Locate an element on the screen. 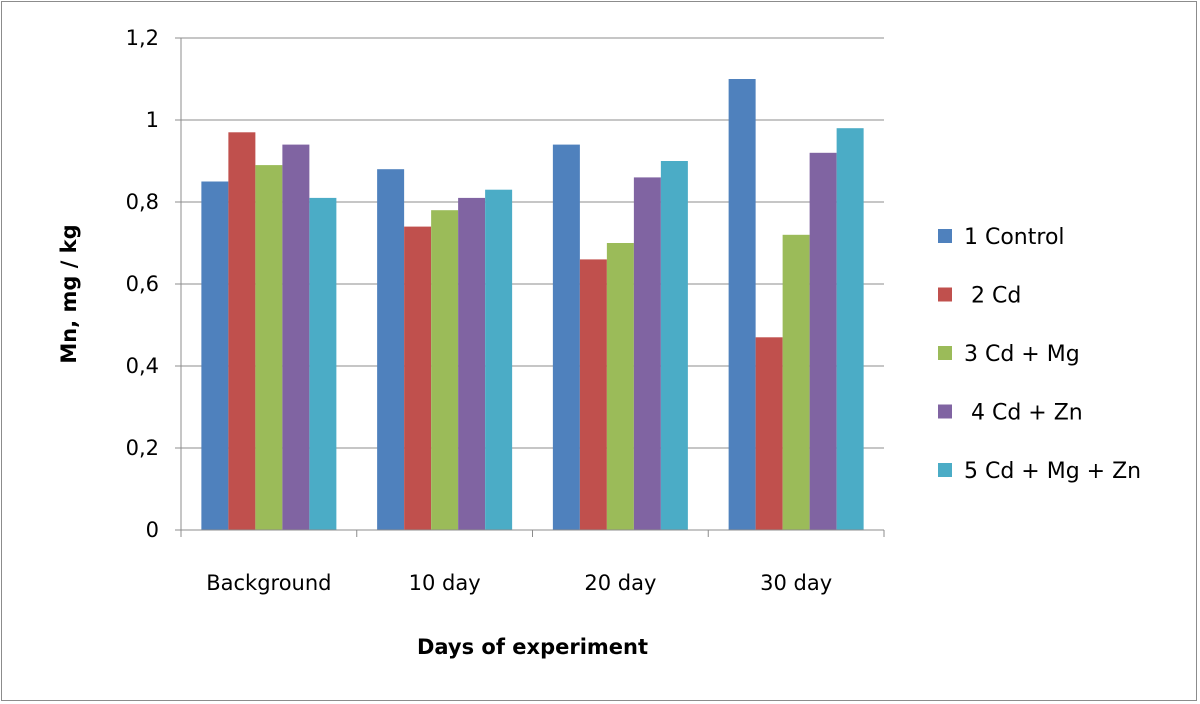 Image resolution: width=1200 pixels, height=704 pixels. x-tick-label: 30 day is located at coordinates (796, 583).